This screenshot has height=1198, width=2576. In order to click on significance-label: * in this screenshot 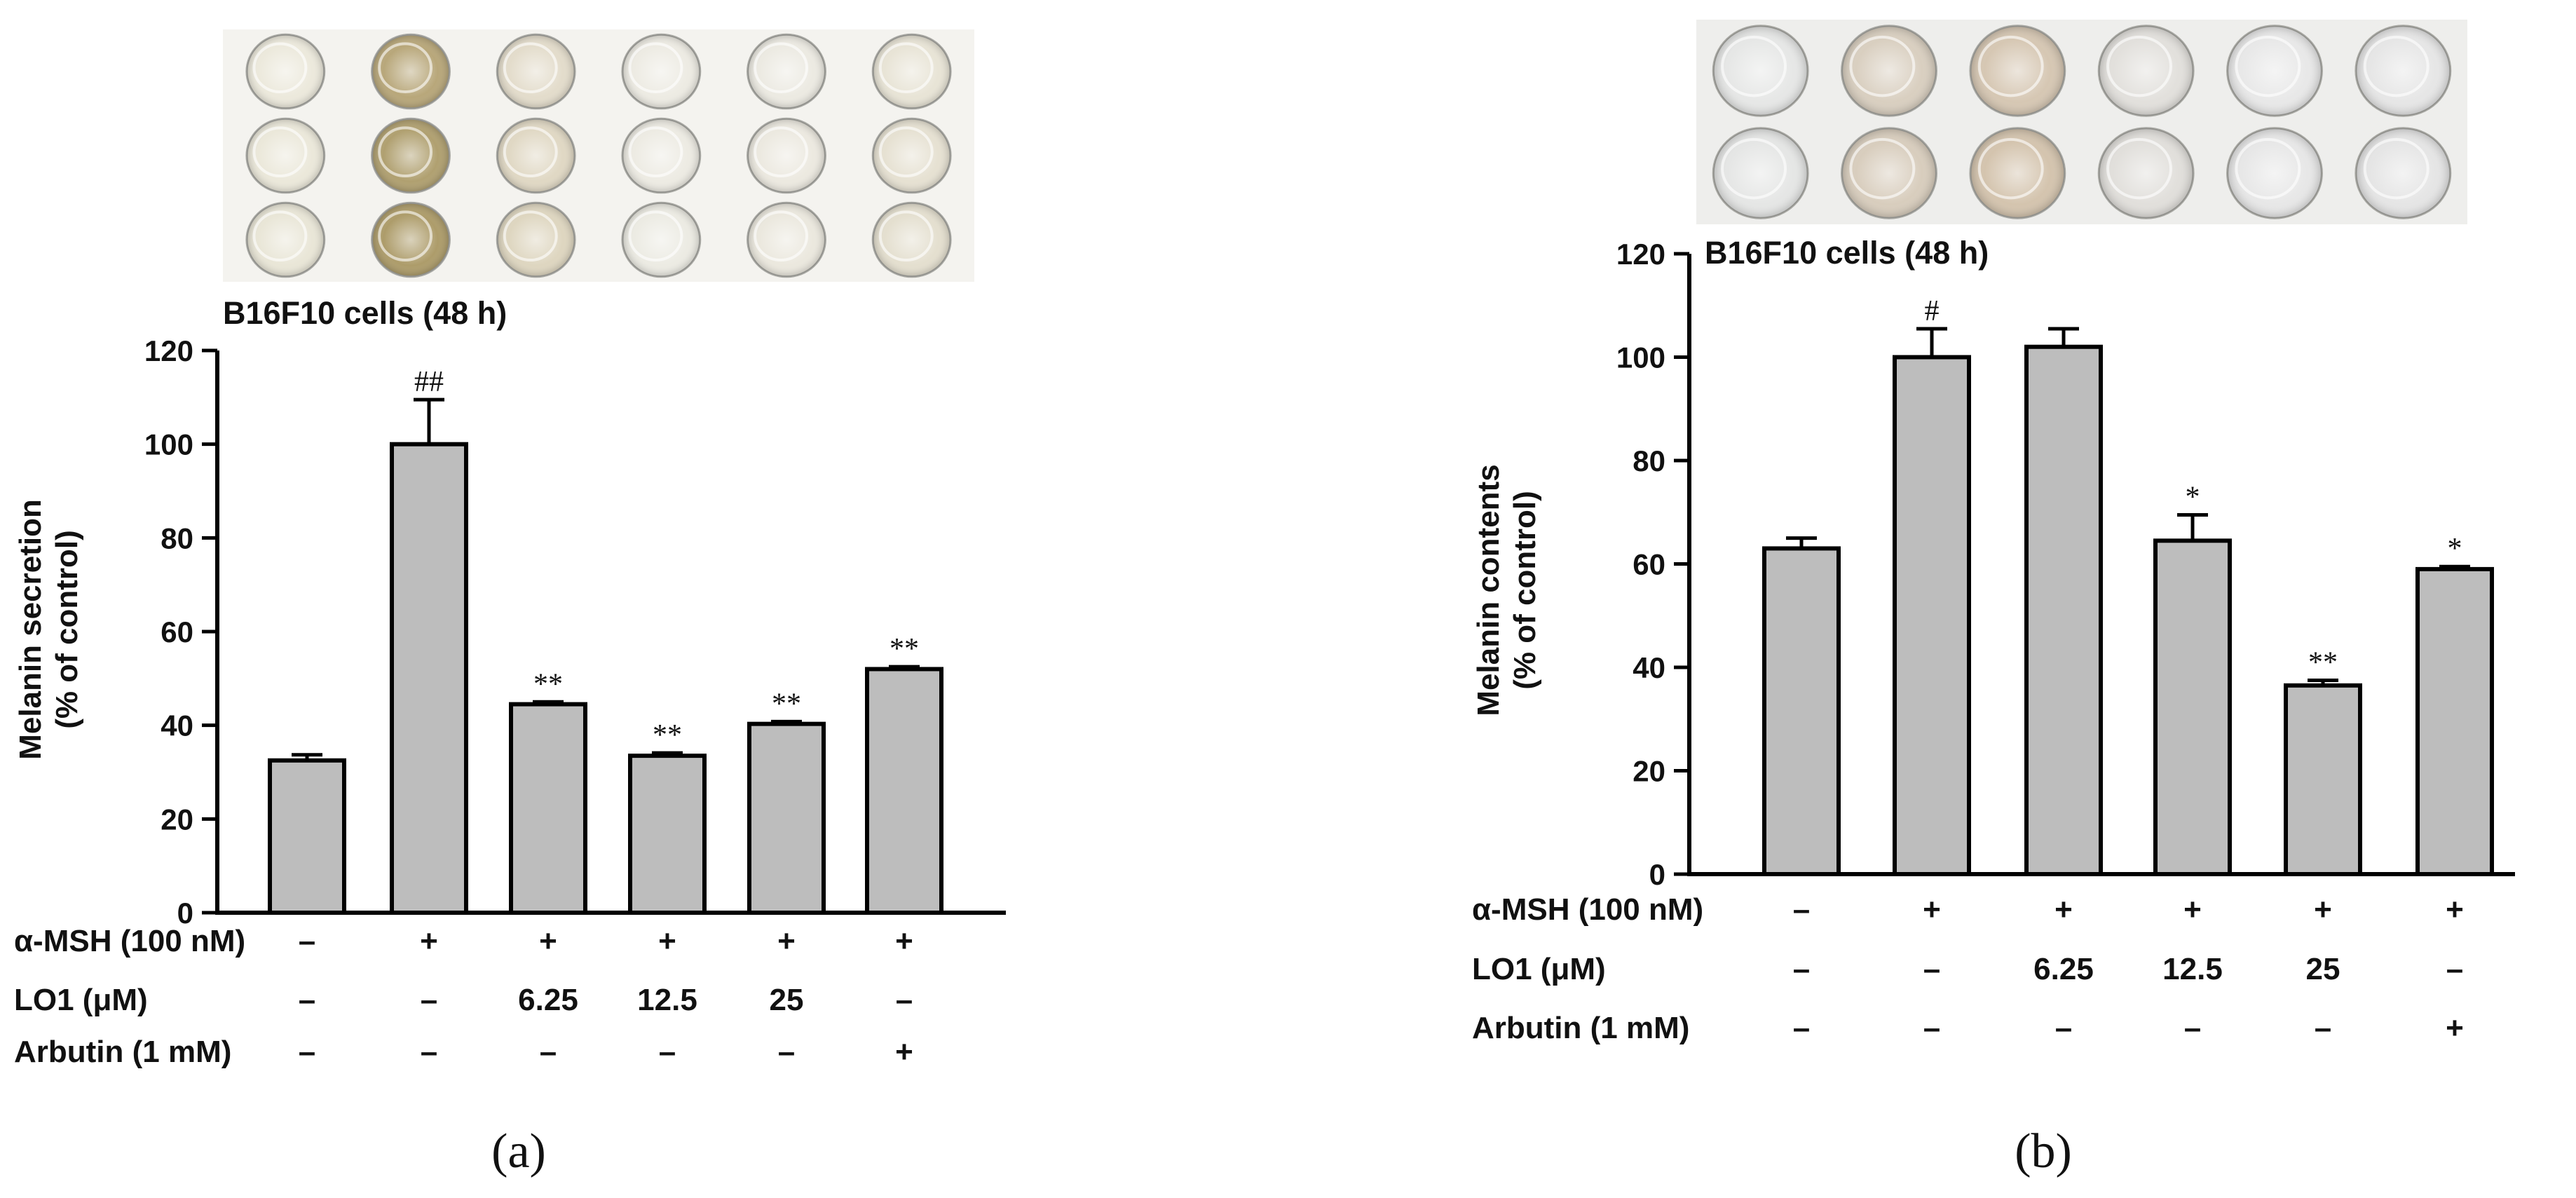, I will do `click(2193, 497)`.